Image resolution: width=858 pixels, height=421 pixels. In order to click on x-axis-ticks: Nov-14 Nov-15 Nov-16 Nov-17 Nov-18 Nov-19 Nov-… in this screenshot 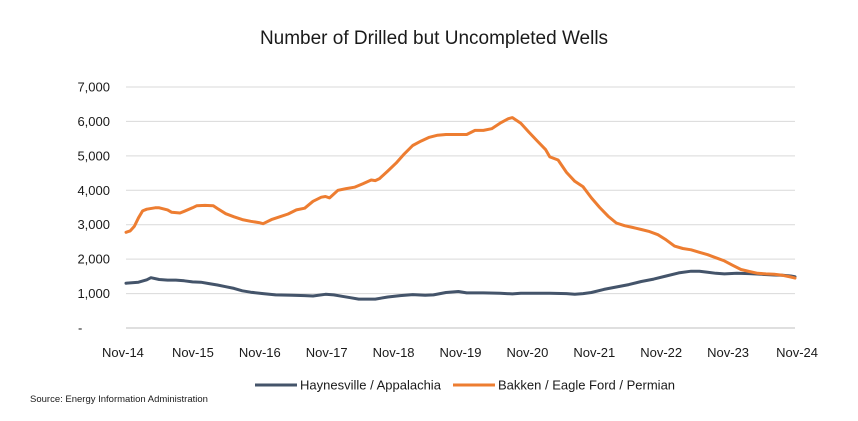, I will do `click(460, 352)`.